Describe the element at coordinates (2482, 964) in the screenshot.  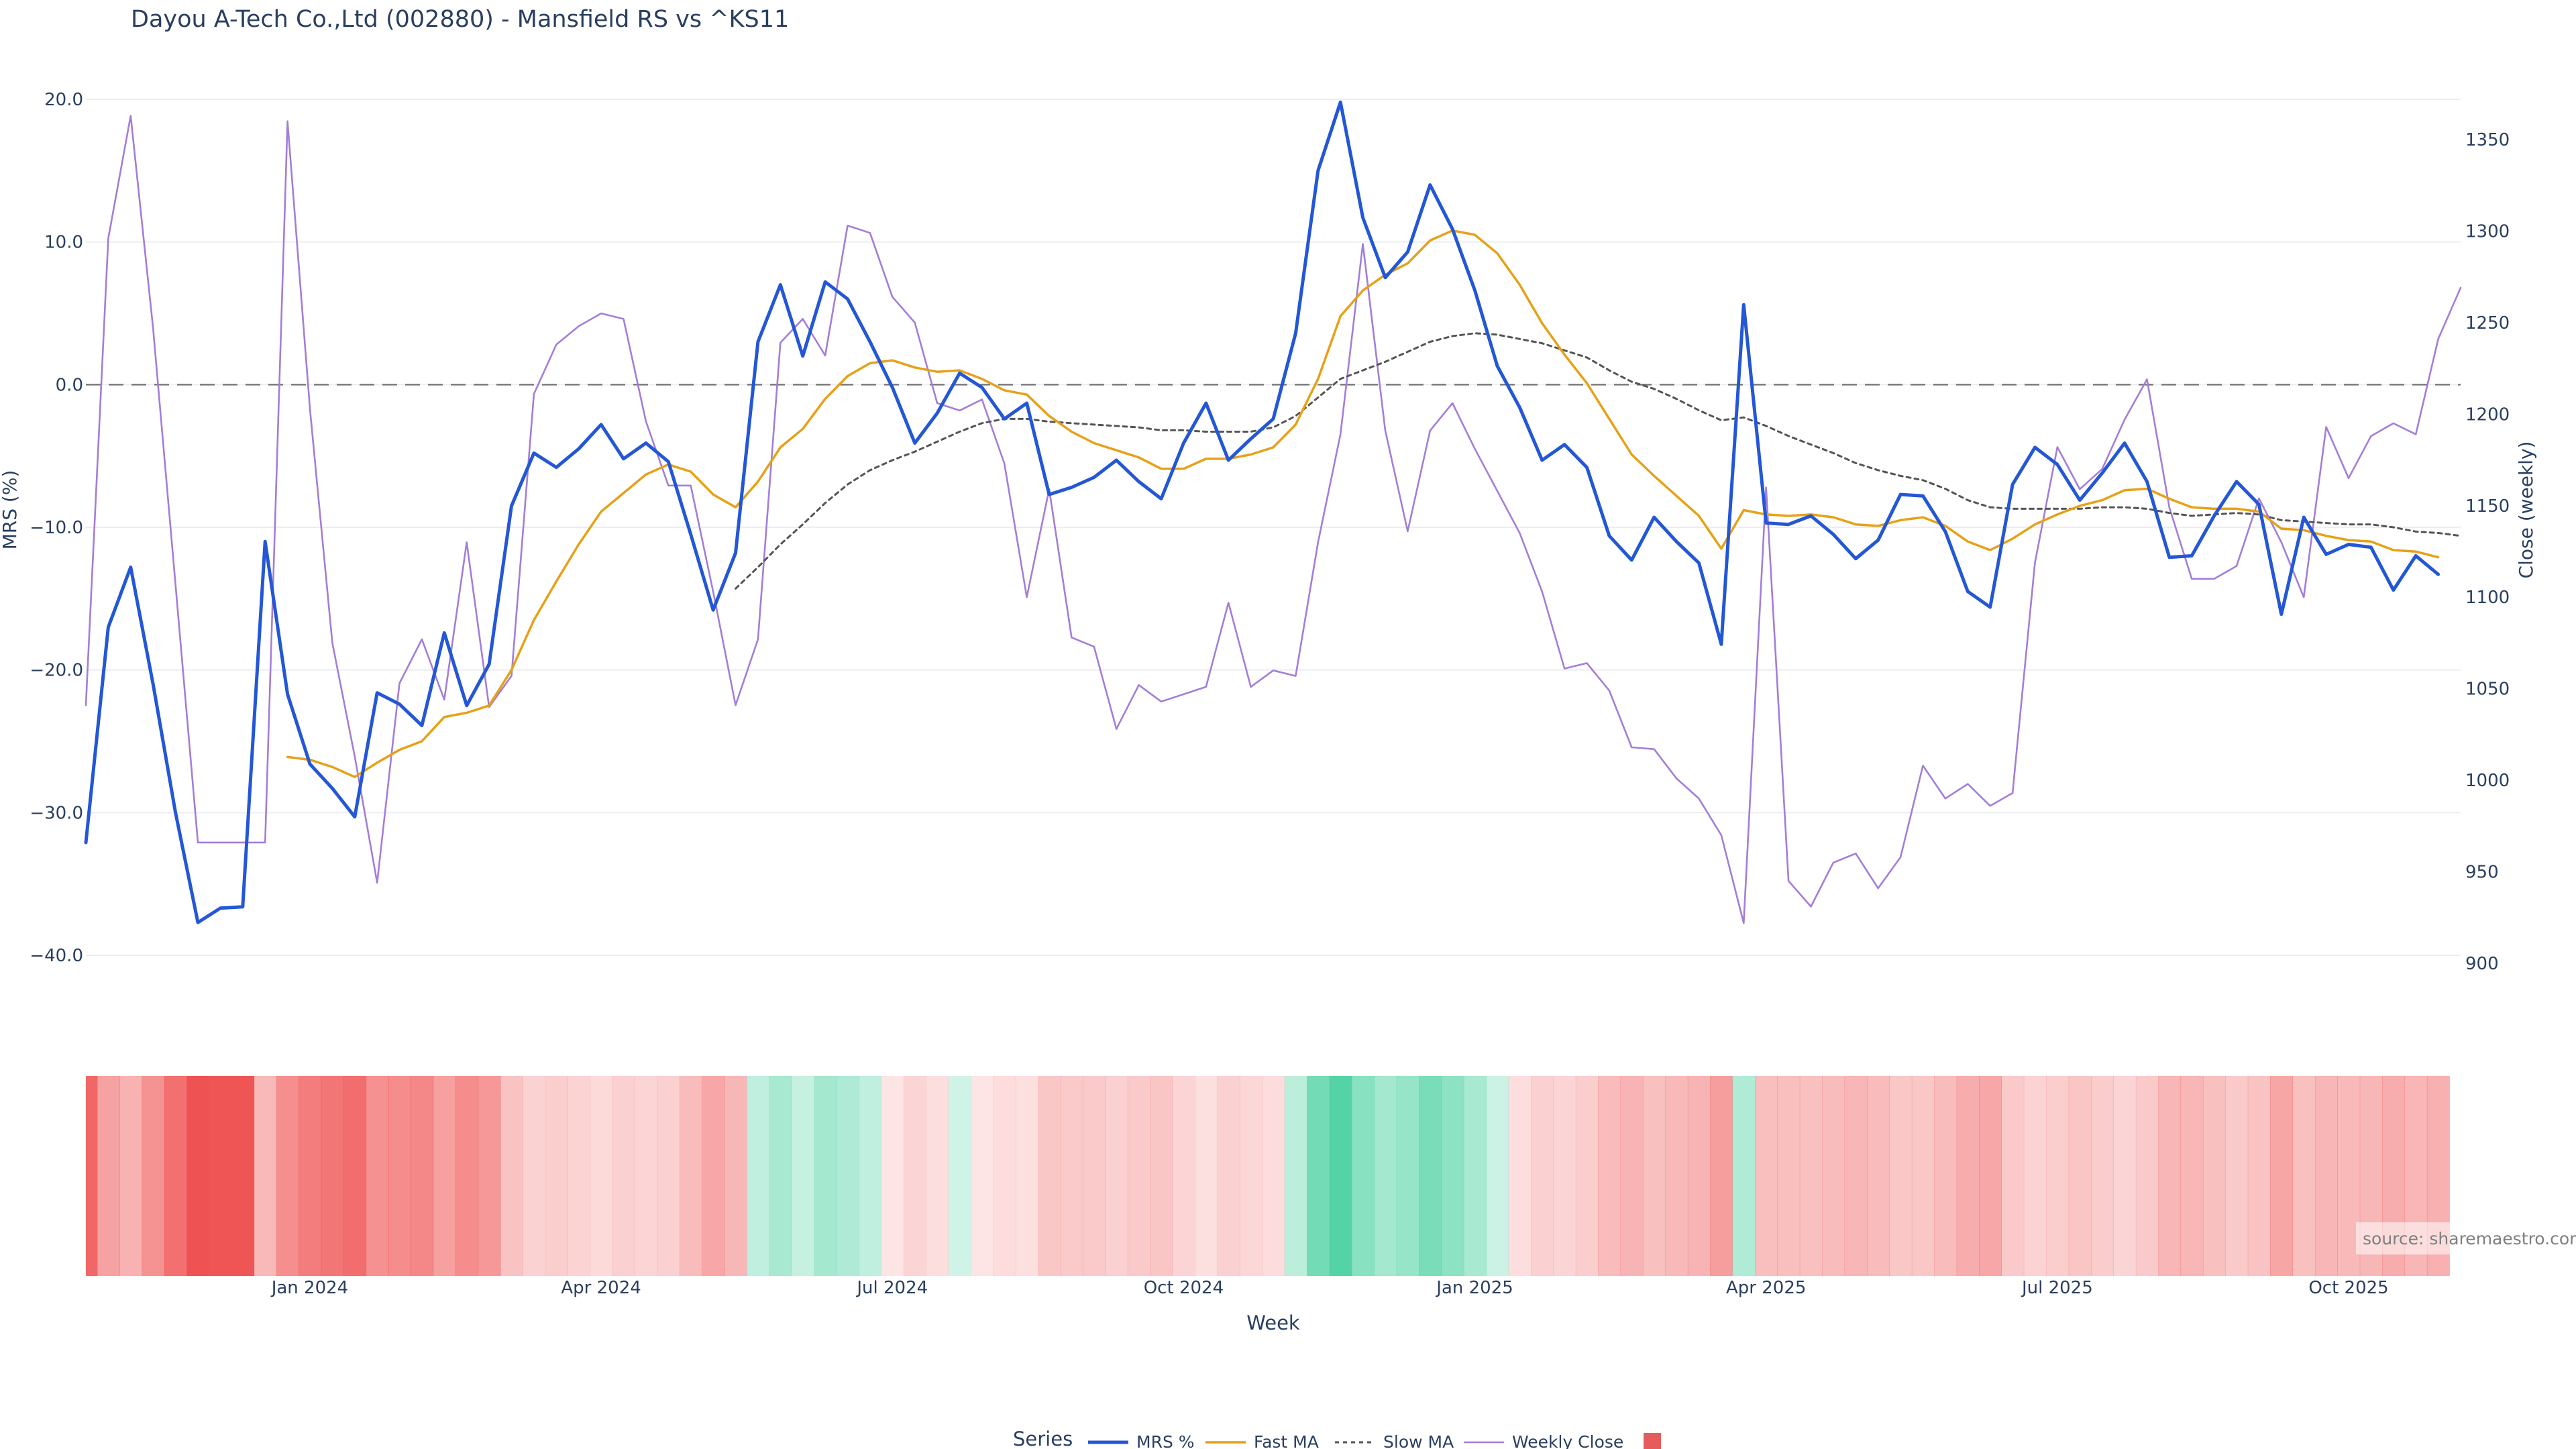
I see `right-tick-label: 900` at that location.